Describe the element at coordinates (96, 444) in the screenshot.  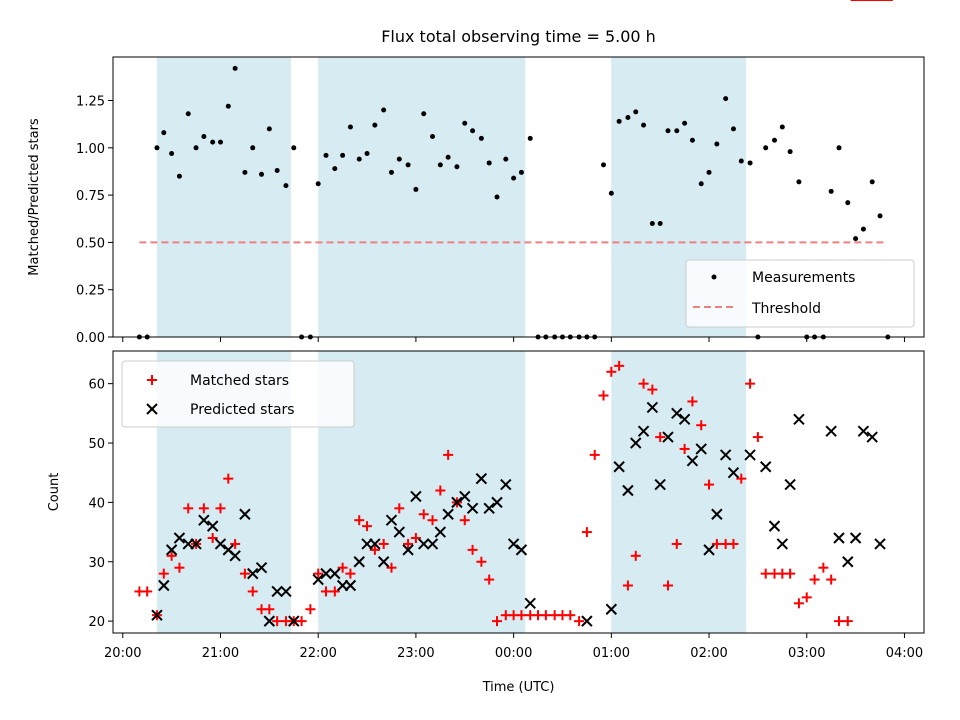
I see `y-tick-label: 50` at that location.